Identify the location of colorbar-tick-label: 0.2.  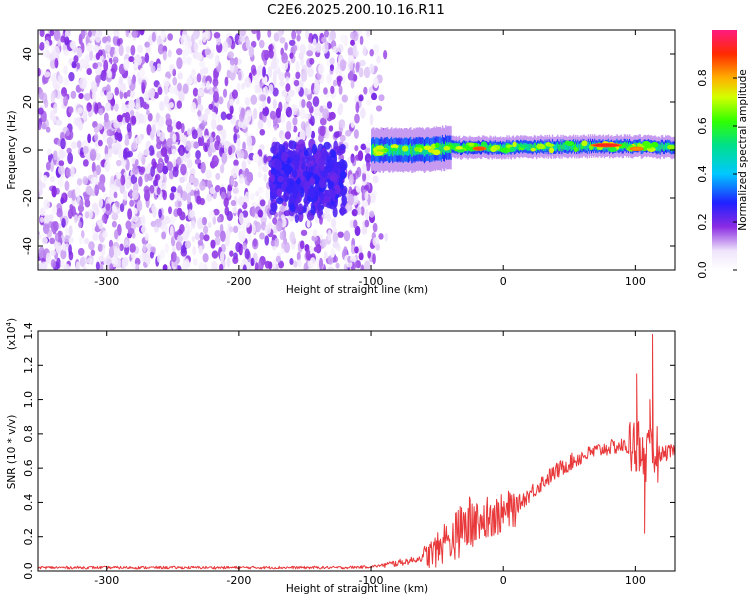
(702, 222).